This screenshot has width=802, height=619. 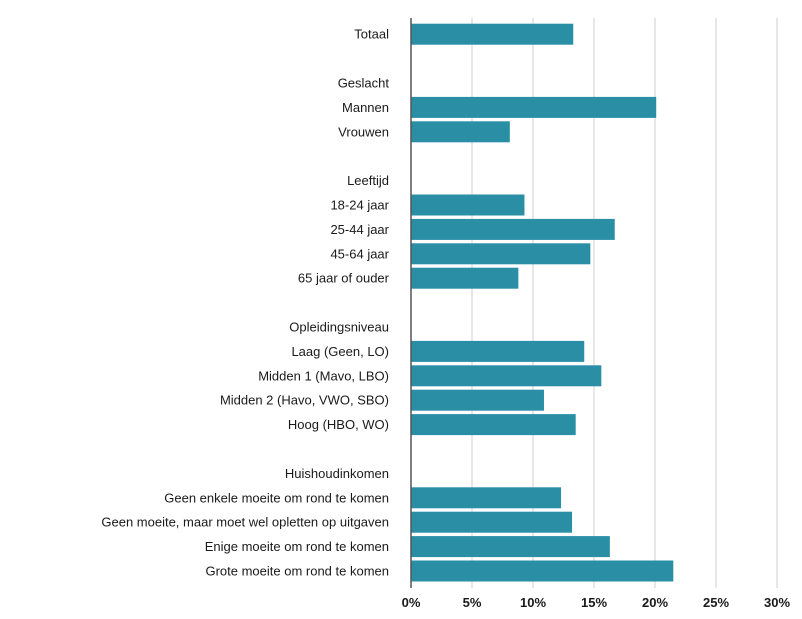 I want to click on group-header-label: Leeftijd, so click(x=368, y=180).